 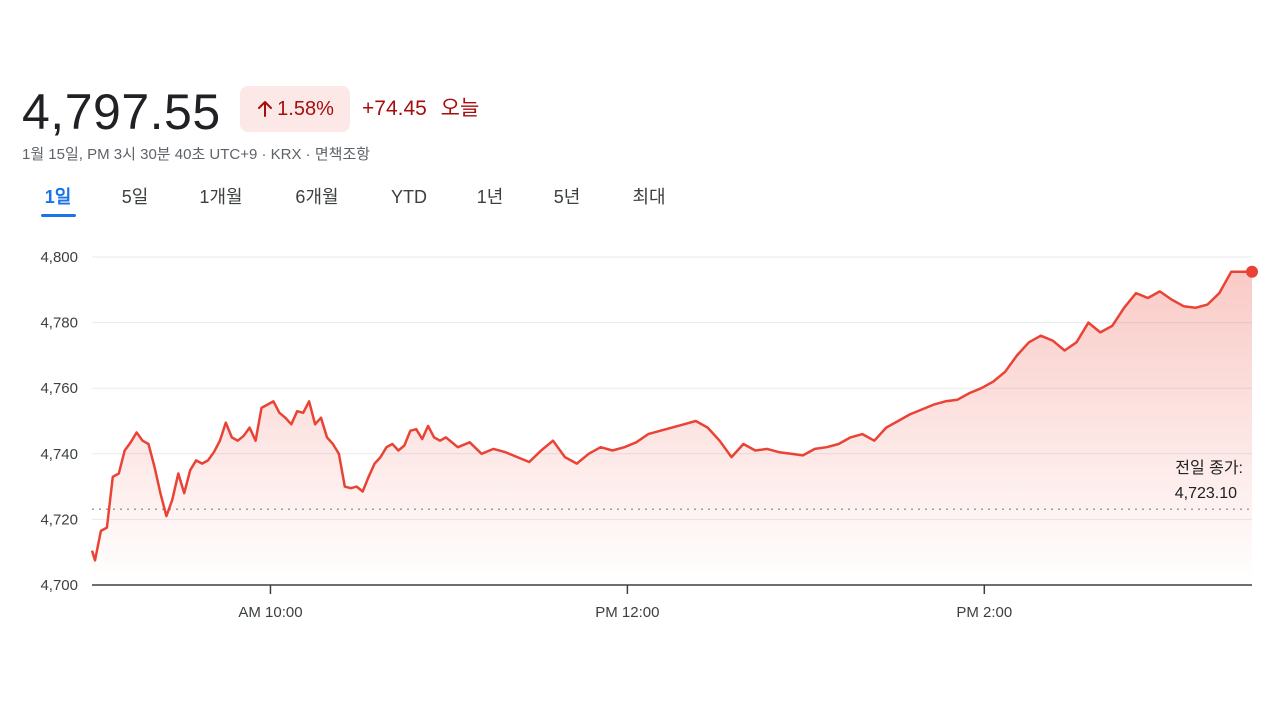 I want to click on change-percent-badge: 1.58%, so click(x=295, y=109).